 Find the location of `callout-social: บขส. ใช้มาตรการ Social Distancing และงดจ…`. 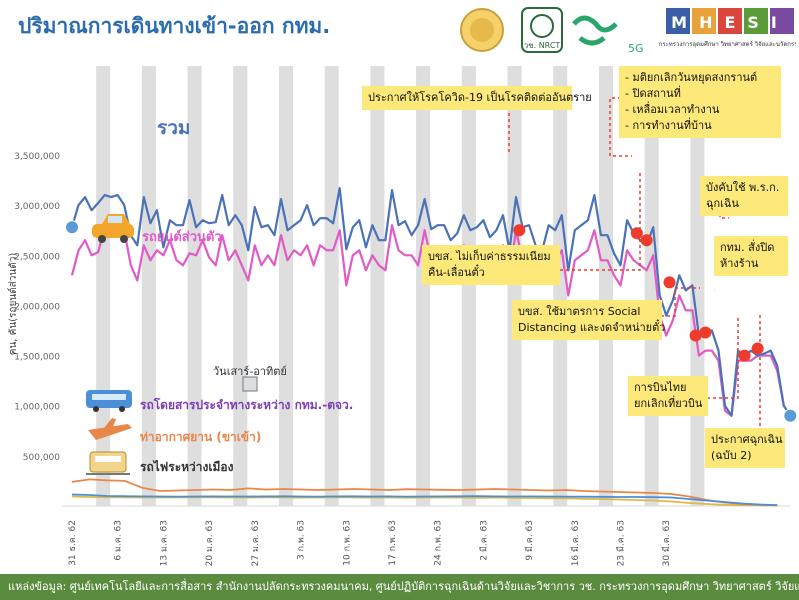

callout-social: บขส. ใช้มาตรการ Social Distancing และงดจ… is located at coordinates (588, 320).